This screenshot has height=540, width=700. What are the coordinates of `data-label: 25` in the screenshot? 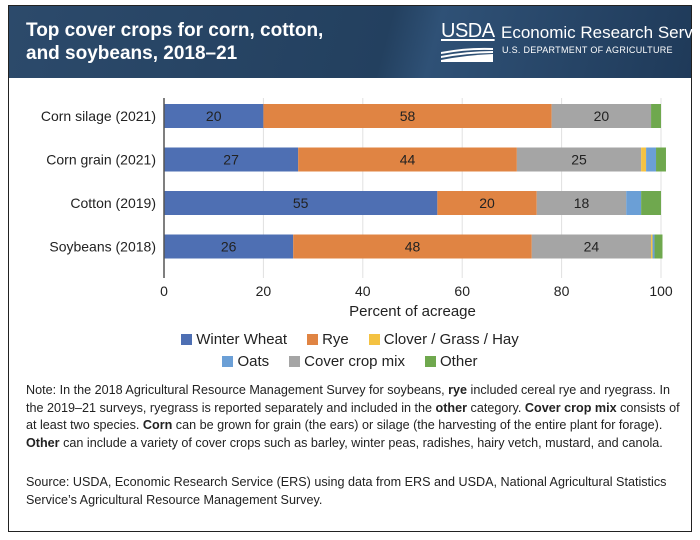 It's located at (579, 160).